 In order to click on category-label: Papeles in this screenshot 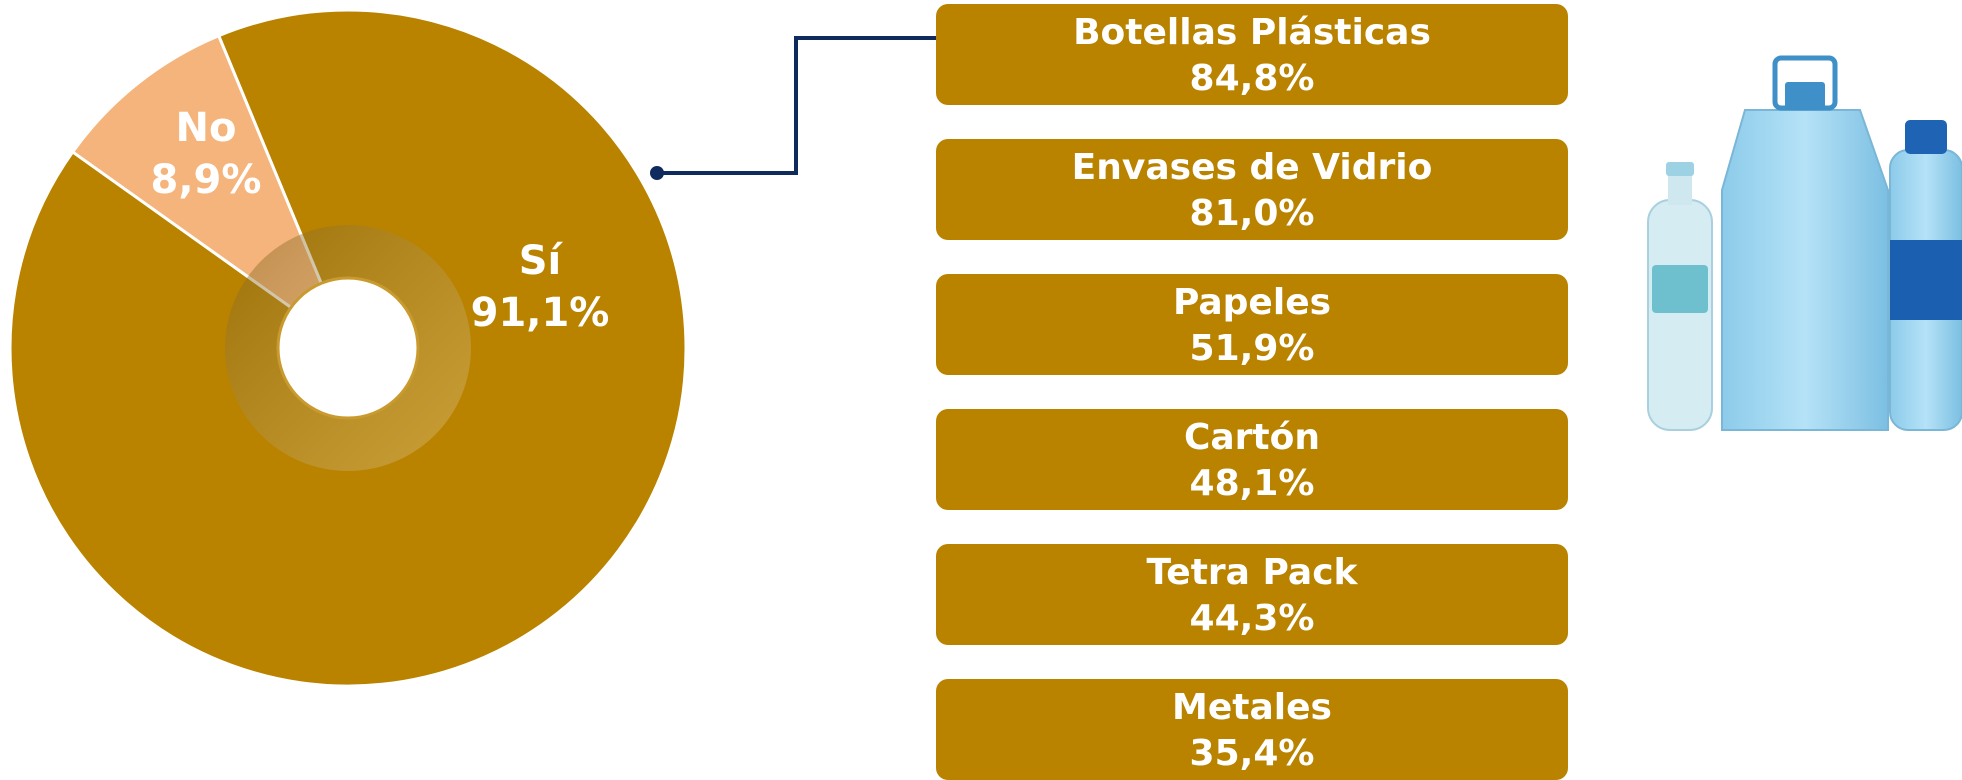, I will do `click(1252, 302)`.